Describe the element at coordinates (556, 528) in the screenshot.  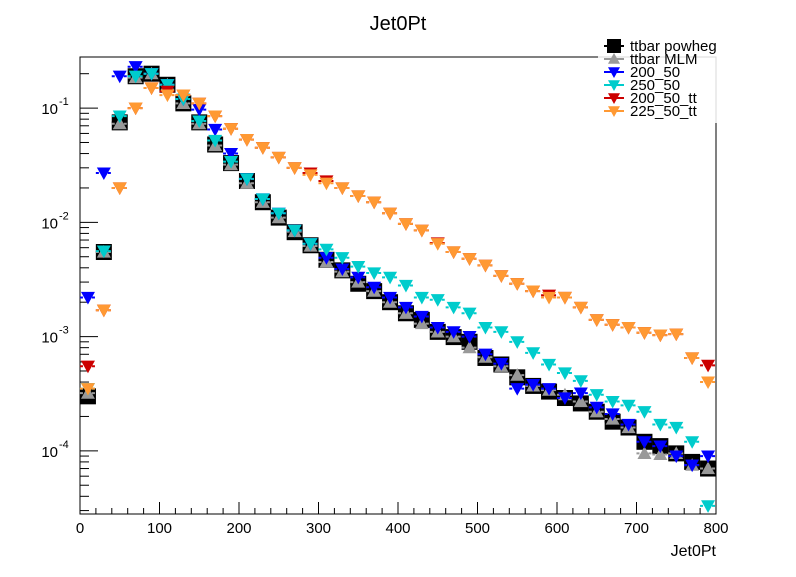
I see `x-tick-label: 600` at that location.